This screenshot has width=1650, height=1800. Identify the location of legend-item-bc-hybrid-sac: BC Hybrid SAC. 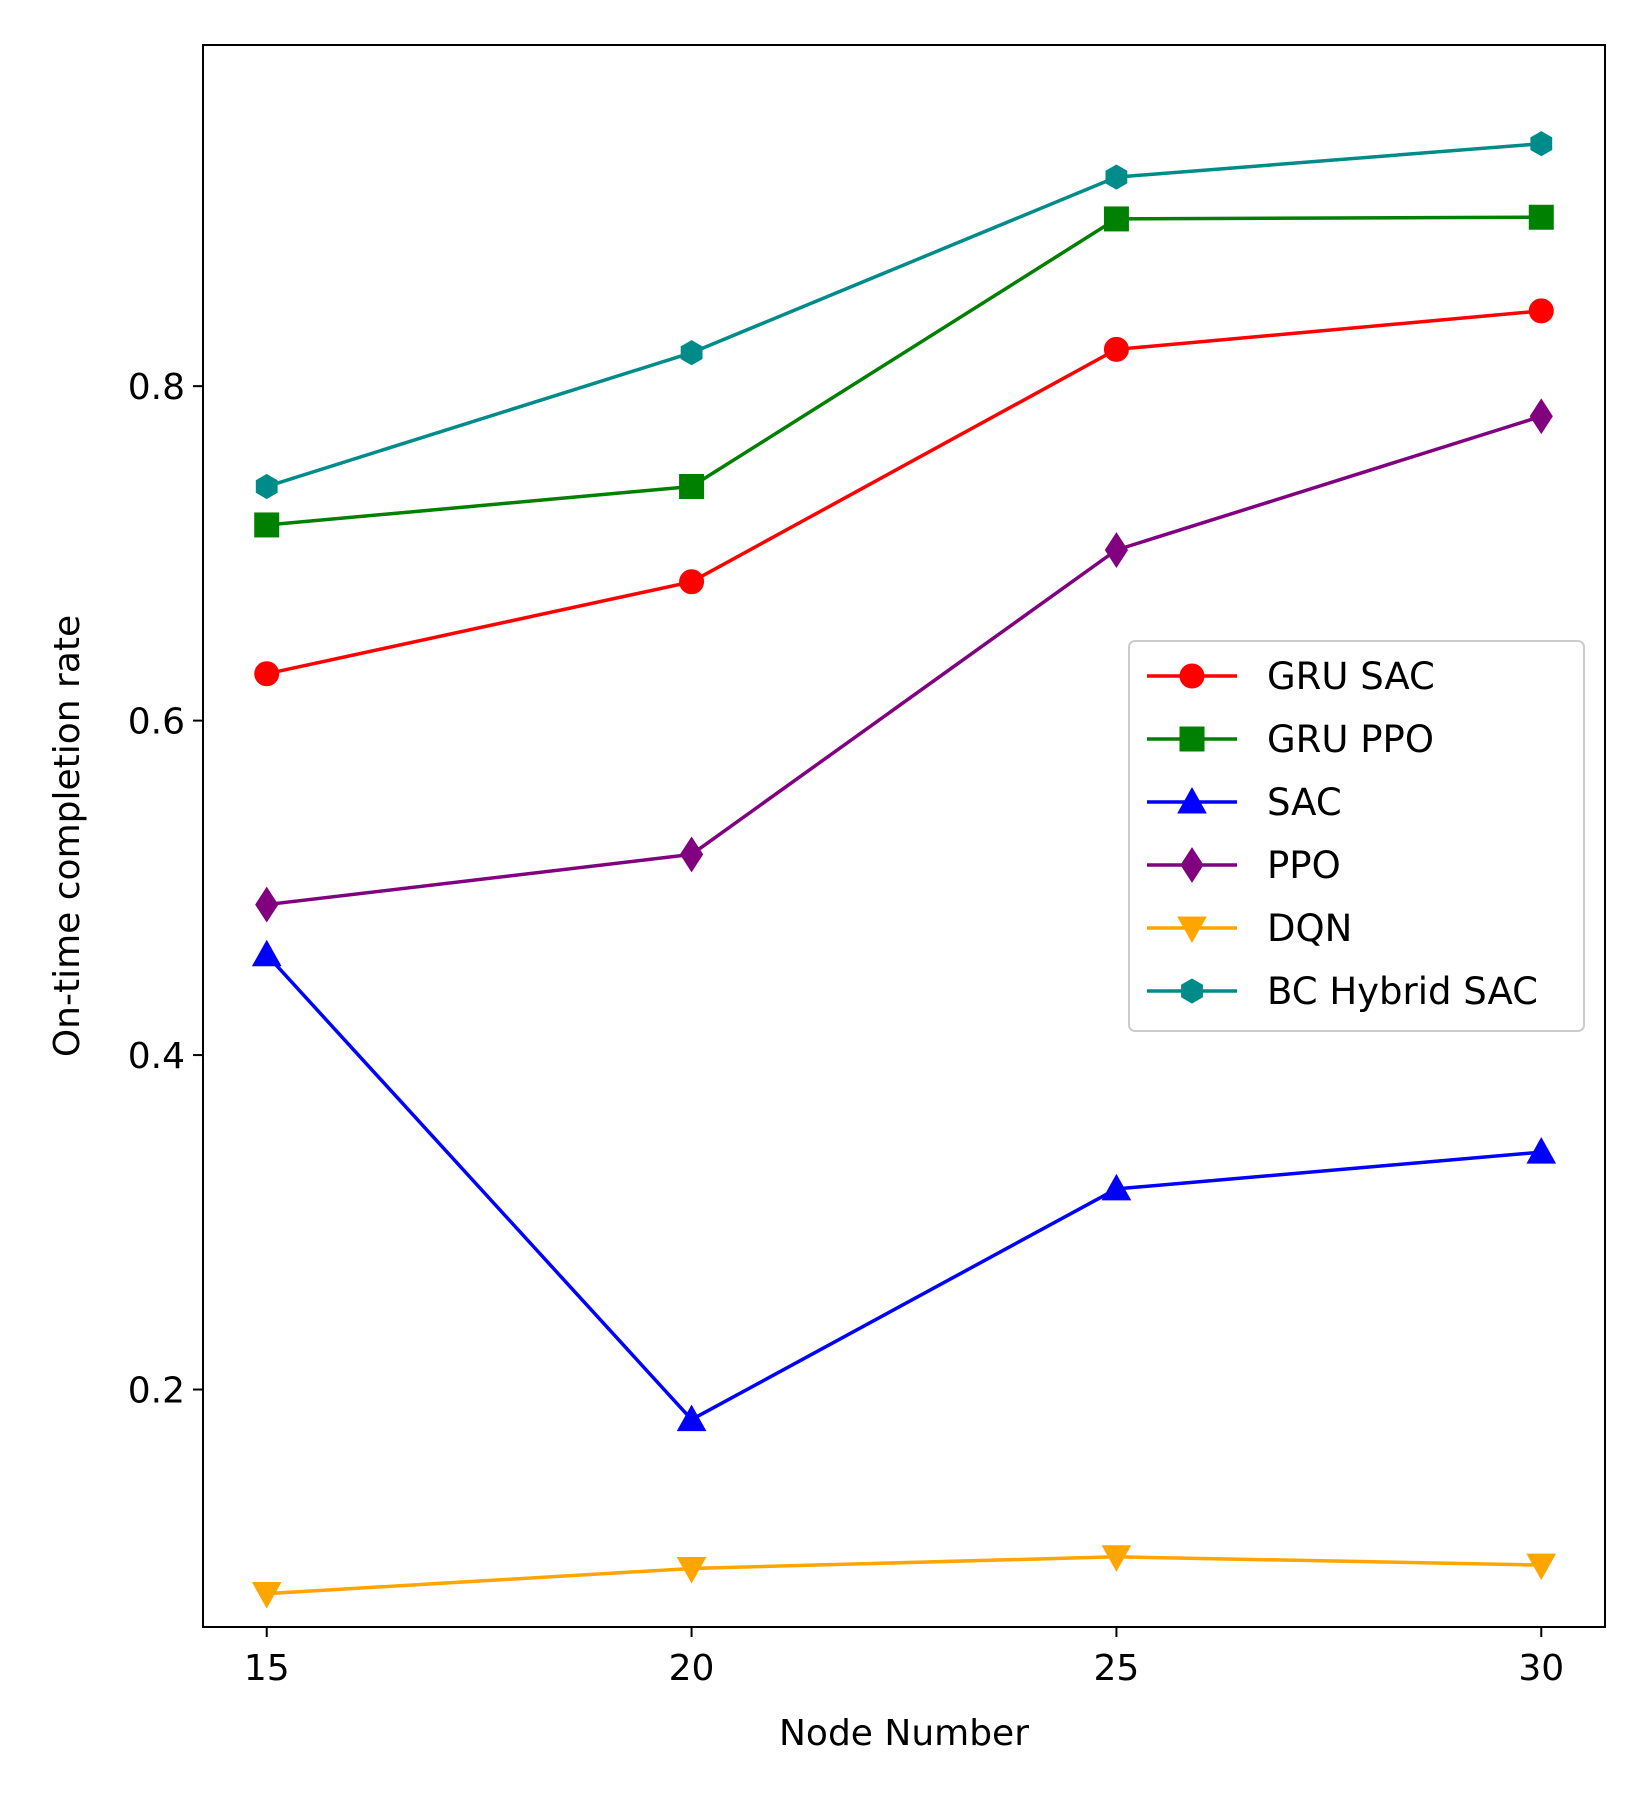
(1342, 991).